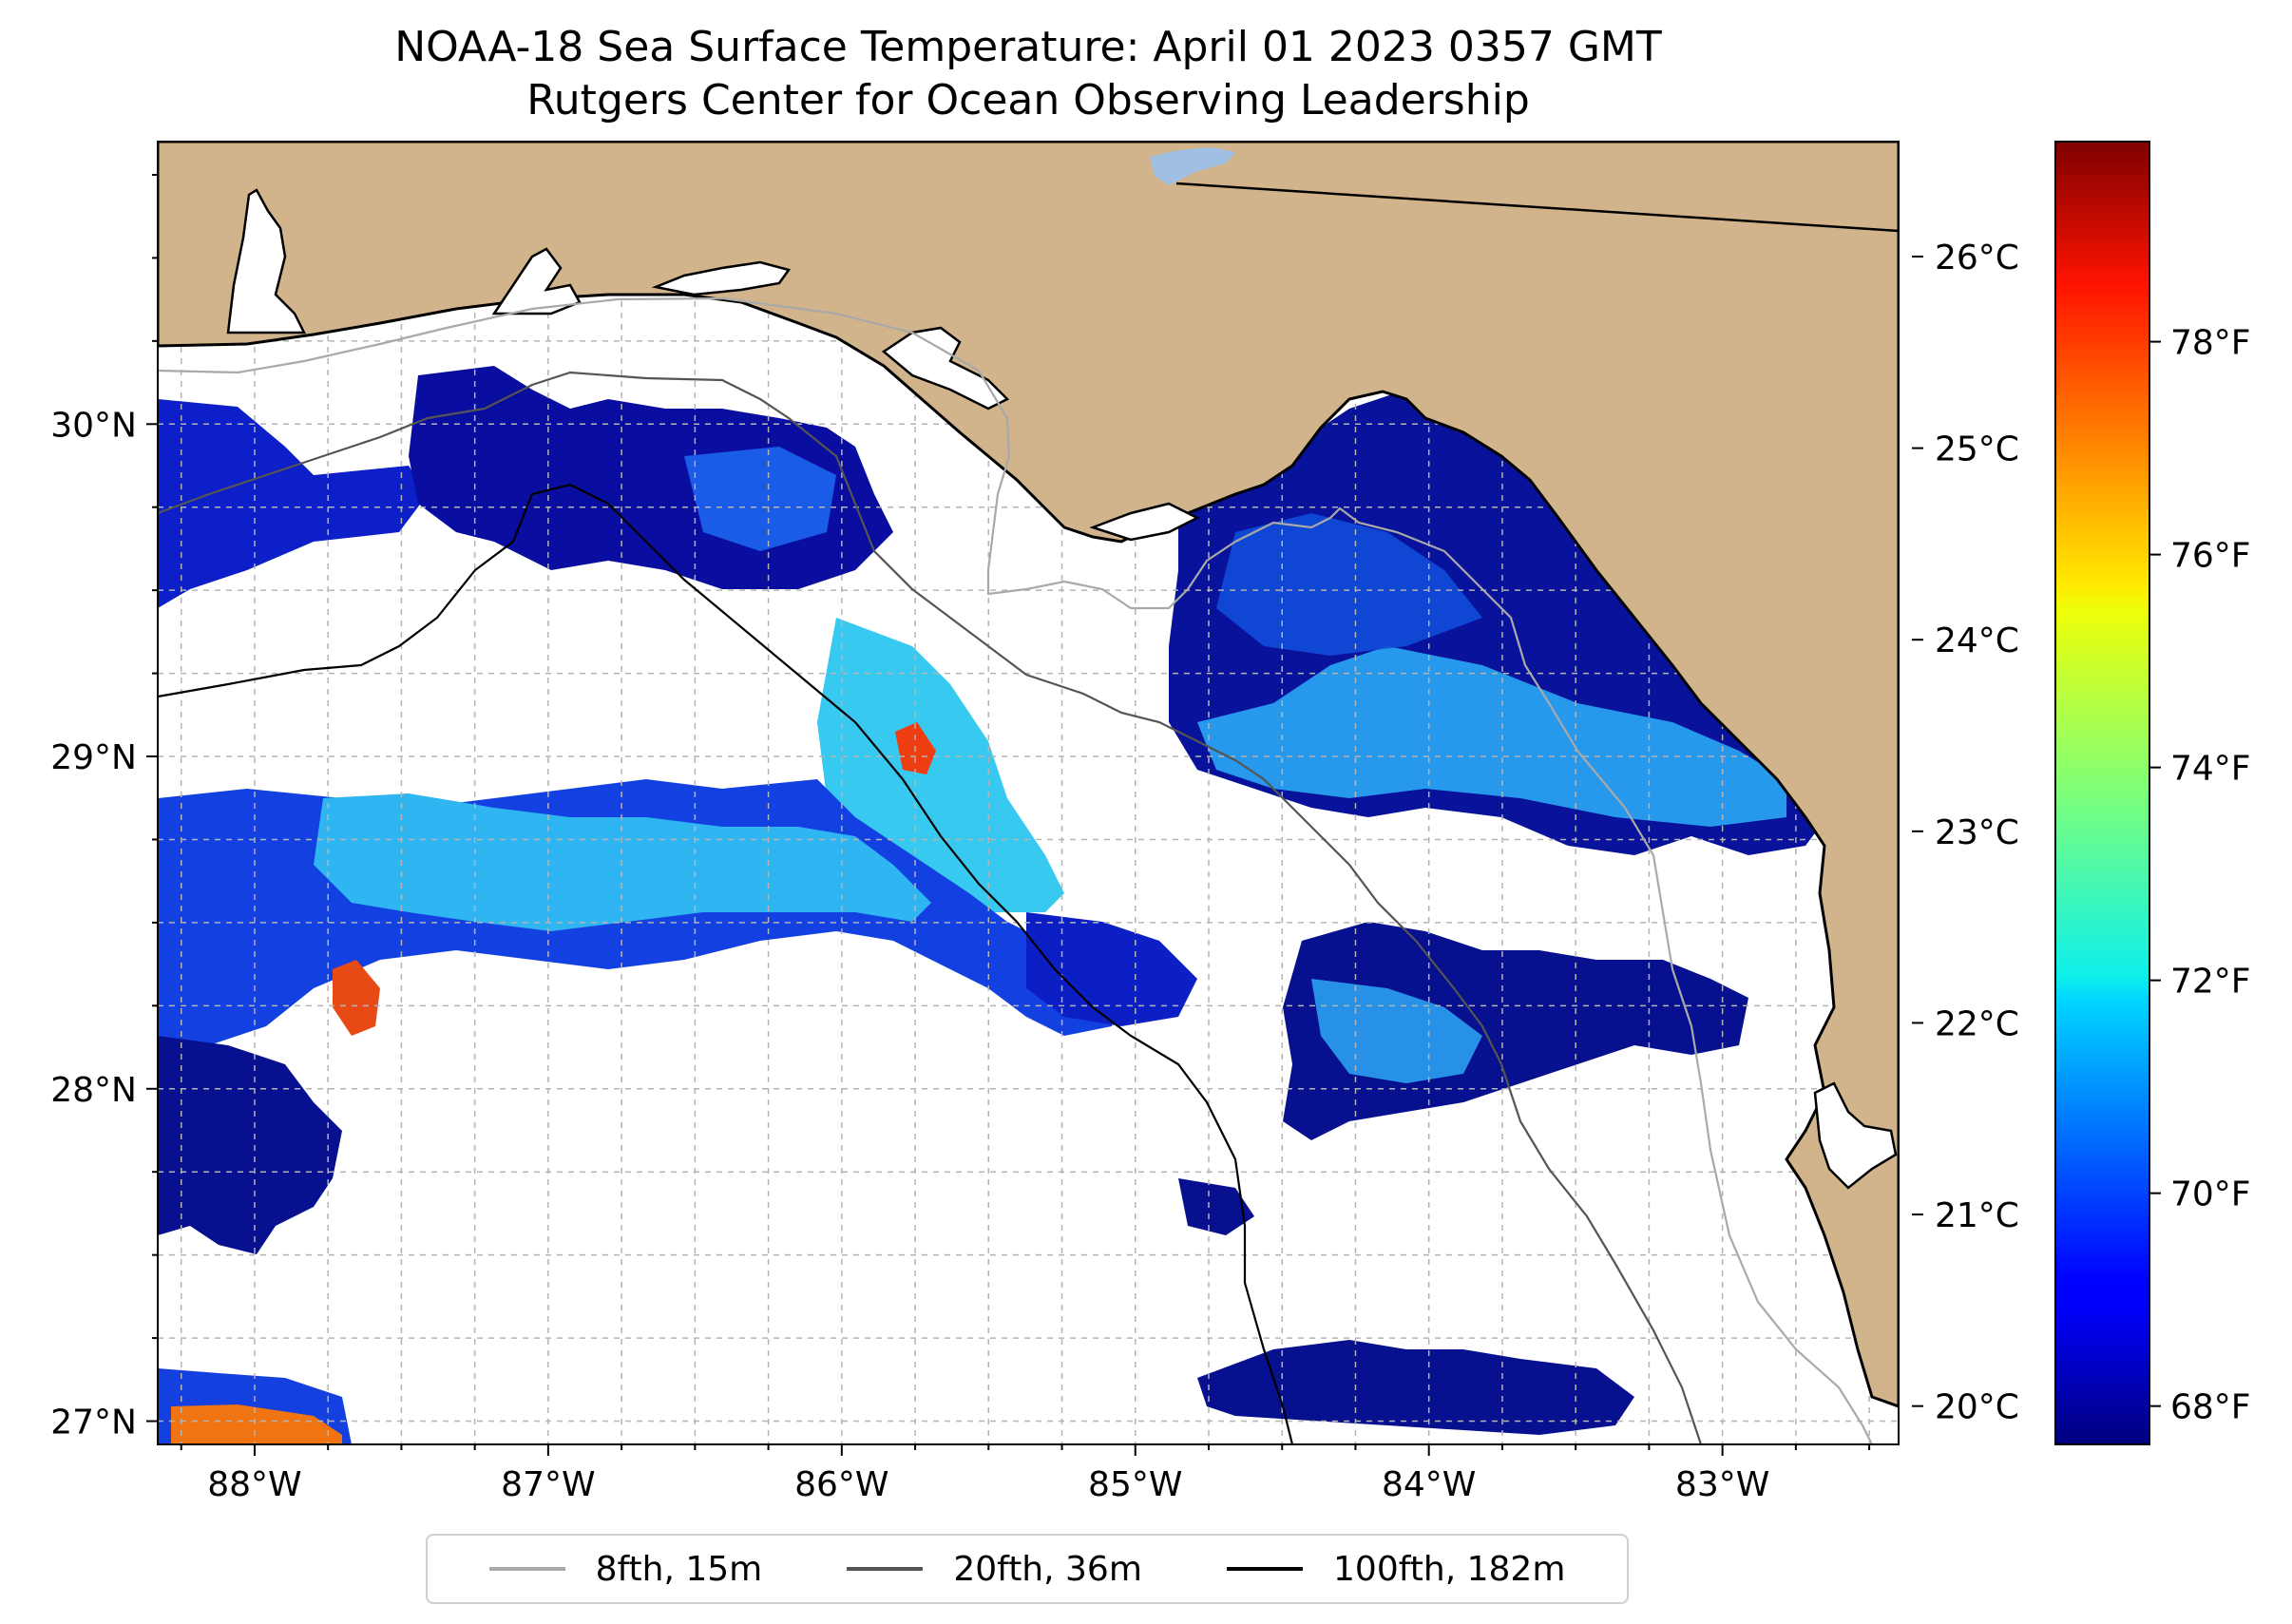 The height and width of the screenshot is (1624, 2292). Describe the element at coordinates (1537, 207) in the screenshot. I see `state-border` at that location.